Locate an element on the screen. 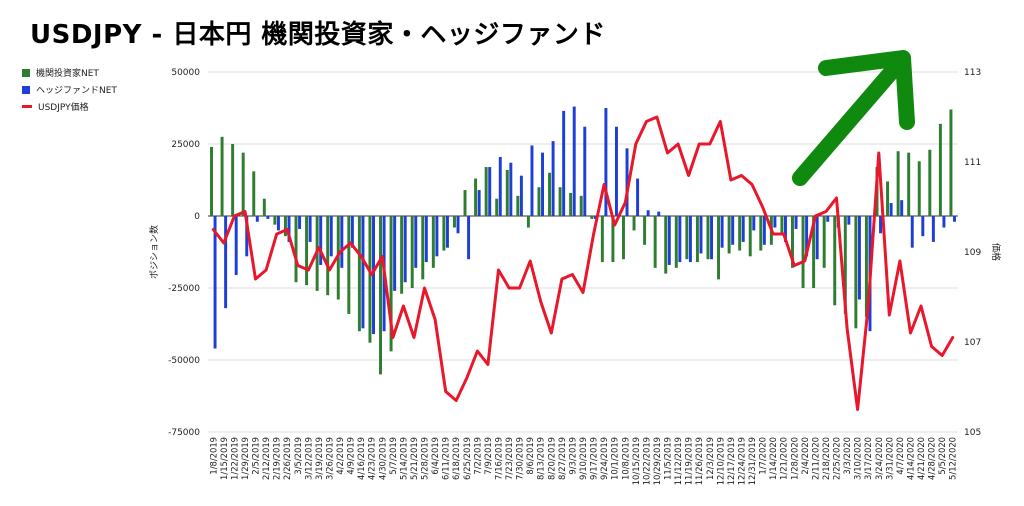  x-tick-label: 10/29/2019 is located at coordinates (657, 461).